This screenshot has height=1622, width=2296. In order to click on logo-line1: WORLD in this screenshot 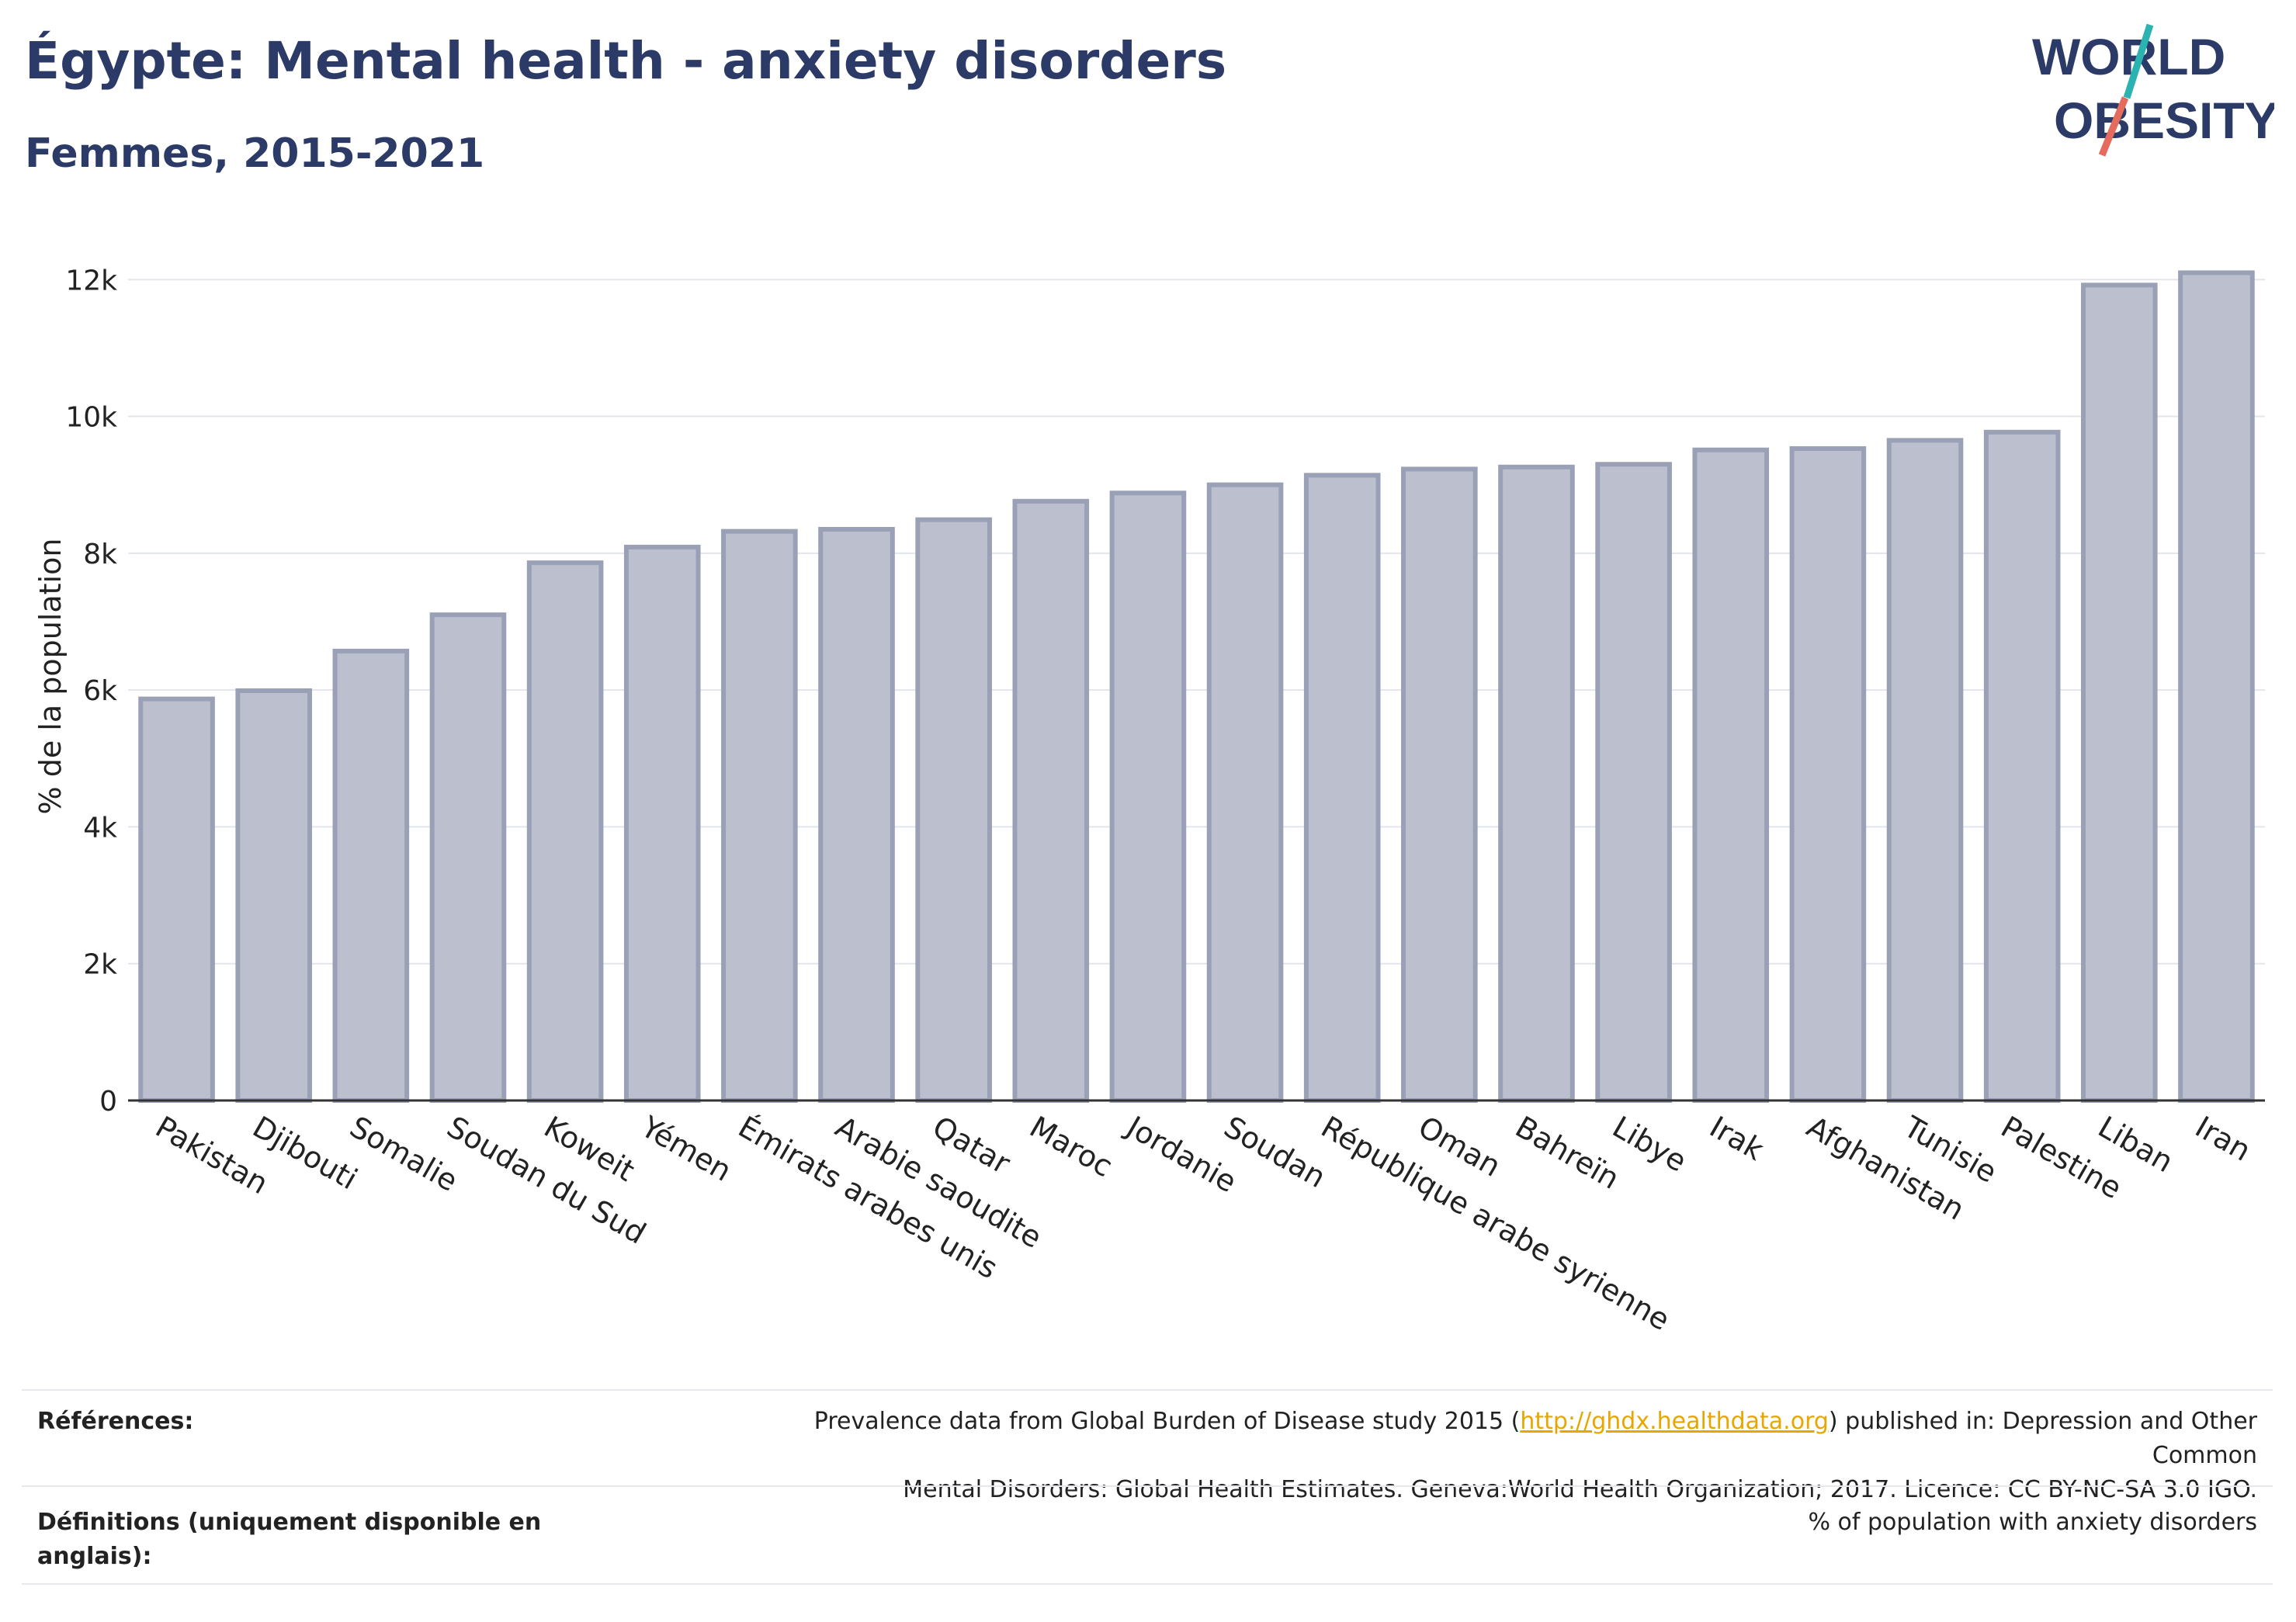, I will do `click(2128, 56)`.